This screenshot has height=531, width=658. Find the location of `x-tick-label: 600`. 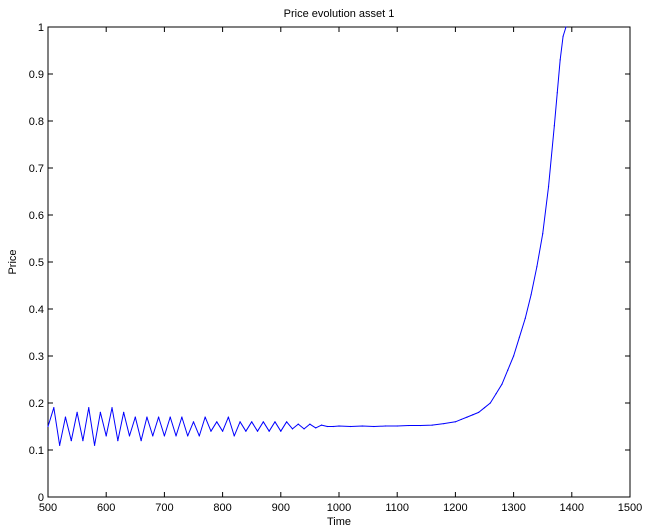

x-tick-label: 600 is located at coordinates (106, 508).